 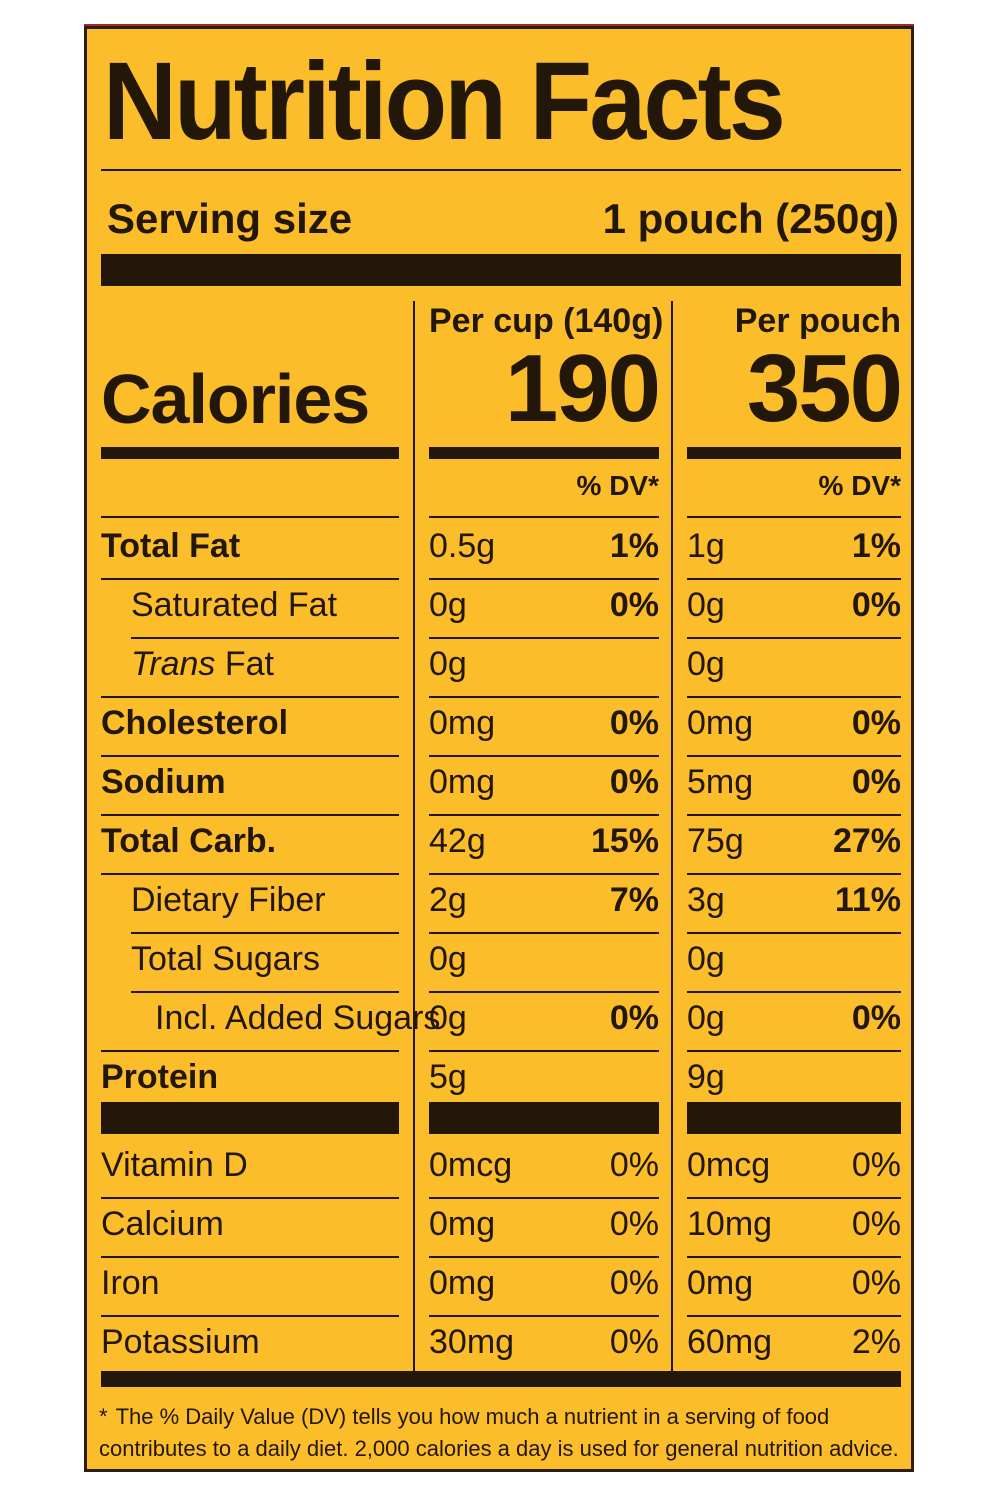 I want to click on serving-size-value: 1 pouch (250g), so click(x=750, y=218).